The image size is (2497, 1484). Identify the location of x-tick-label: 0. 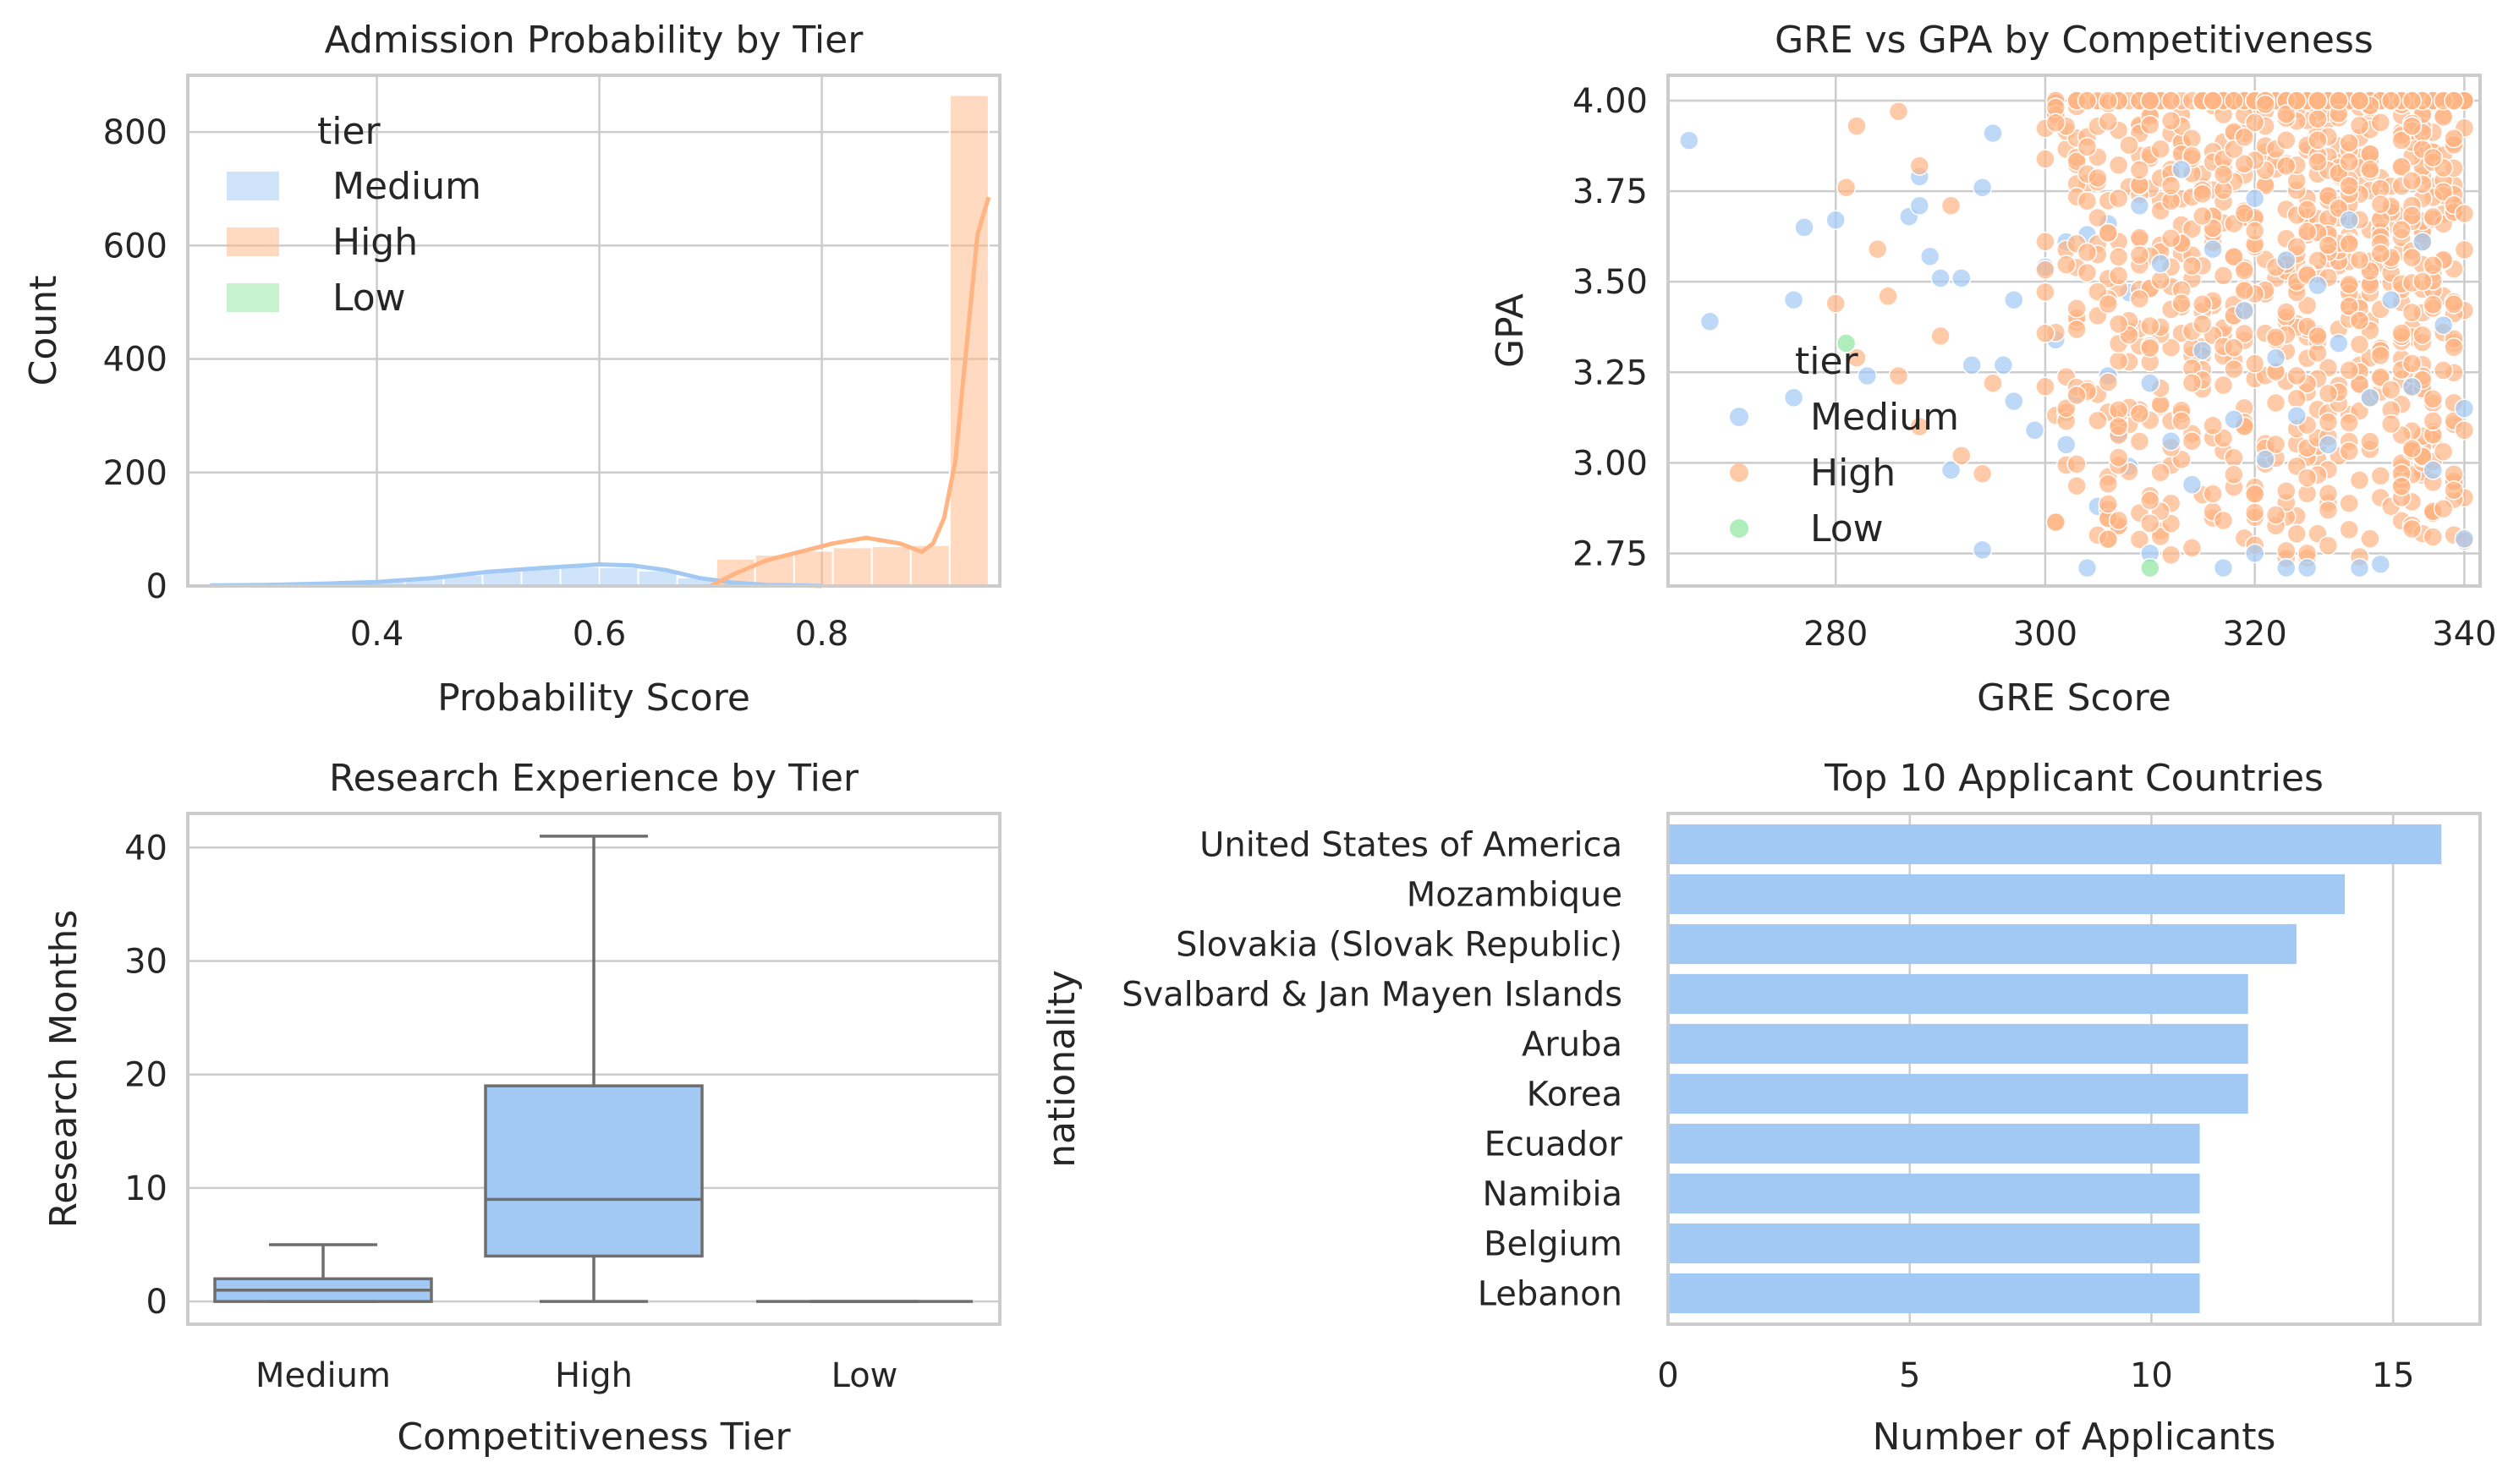
(1667, 1375).